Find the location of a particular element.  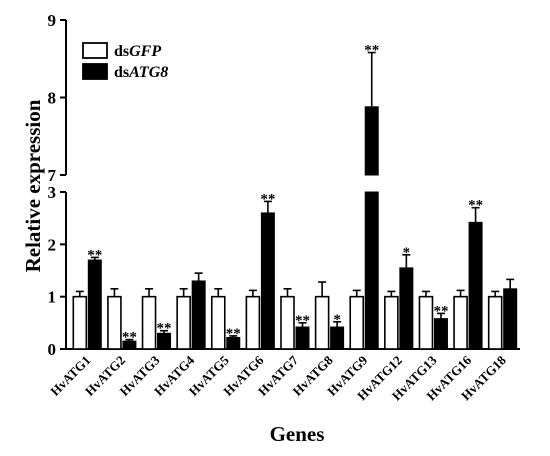

bar-dsatg8-lower is located at coordinates (371, 270).